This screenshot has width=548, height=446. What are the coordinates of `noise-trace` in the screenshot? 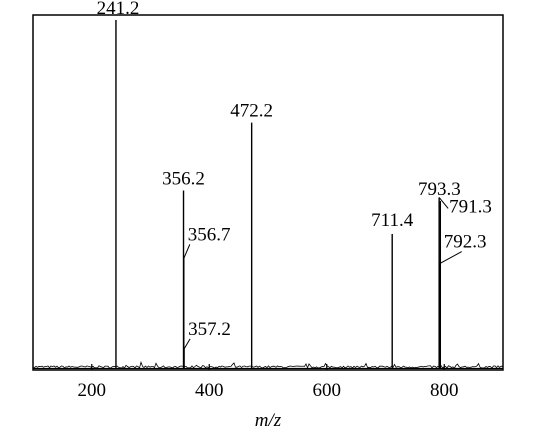 It's located at (267, 365).